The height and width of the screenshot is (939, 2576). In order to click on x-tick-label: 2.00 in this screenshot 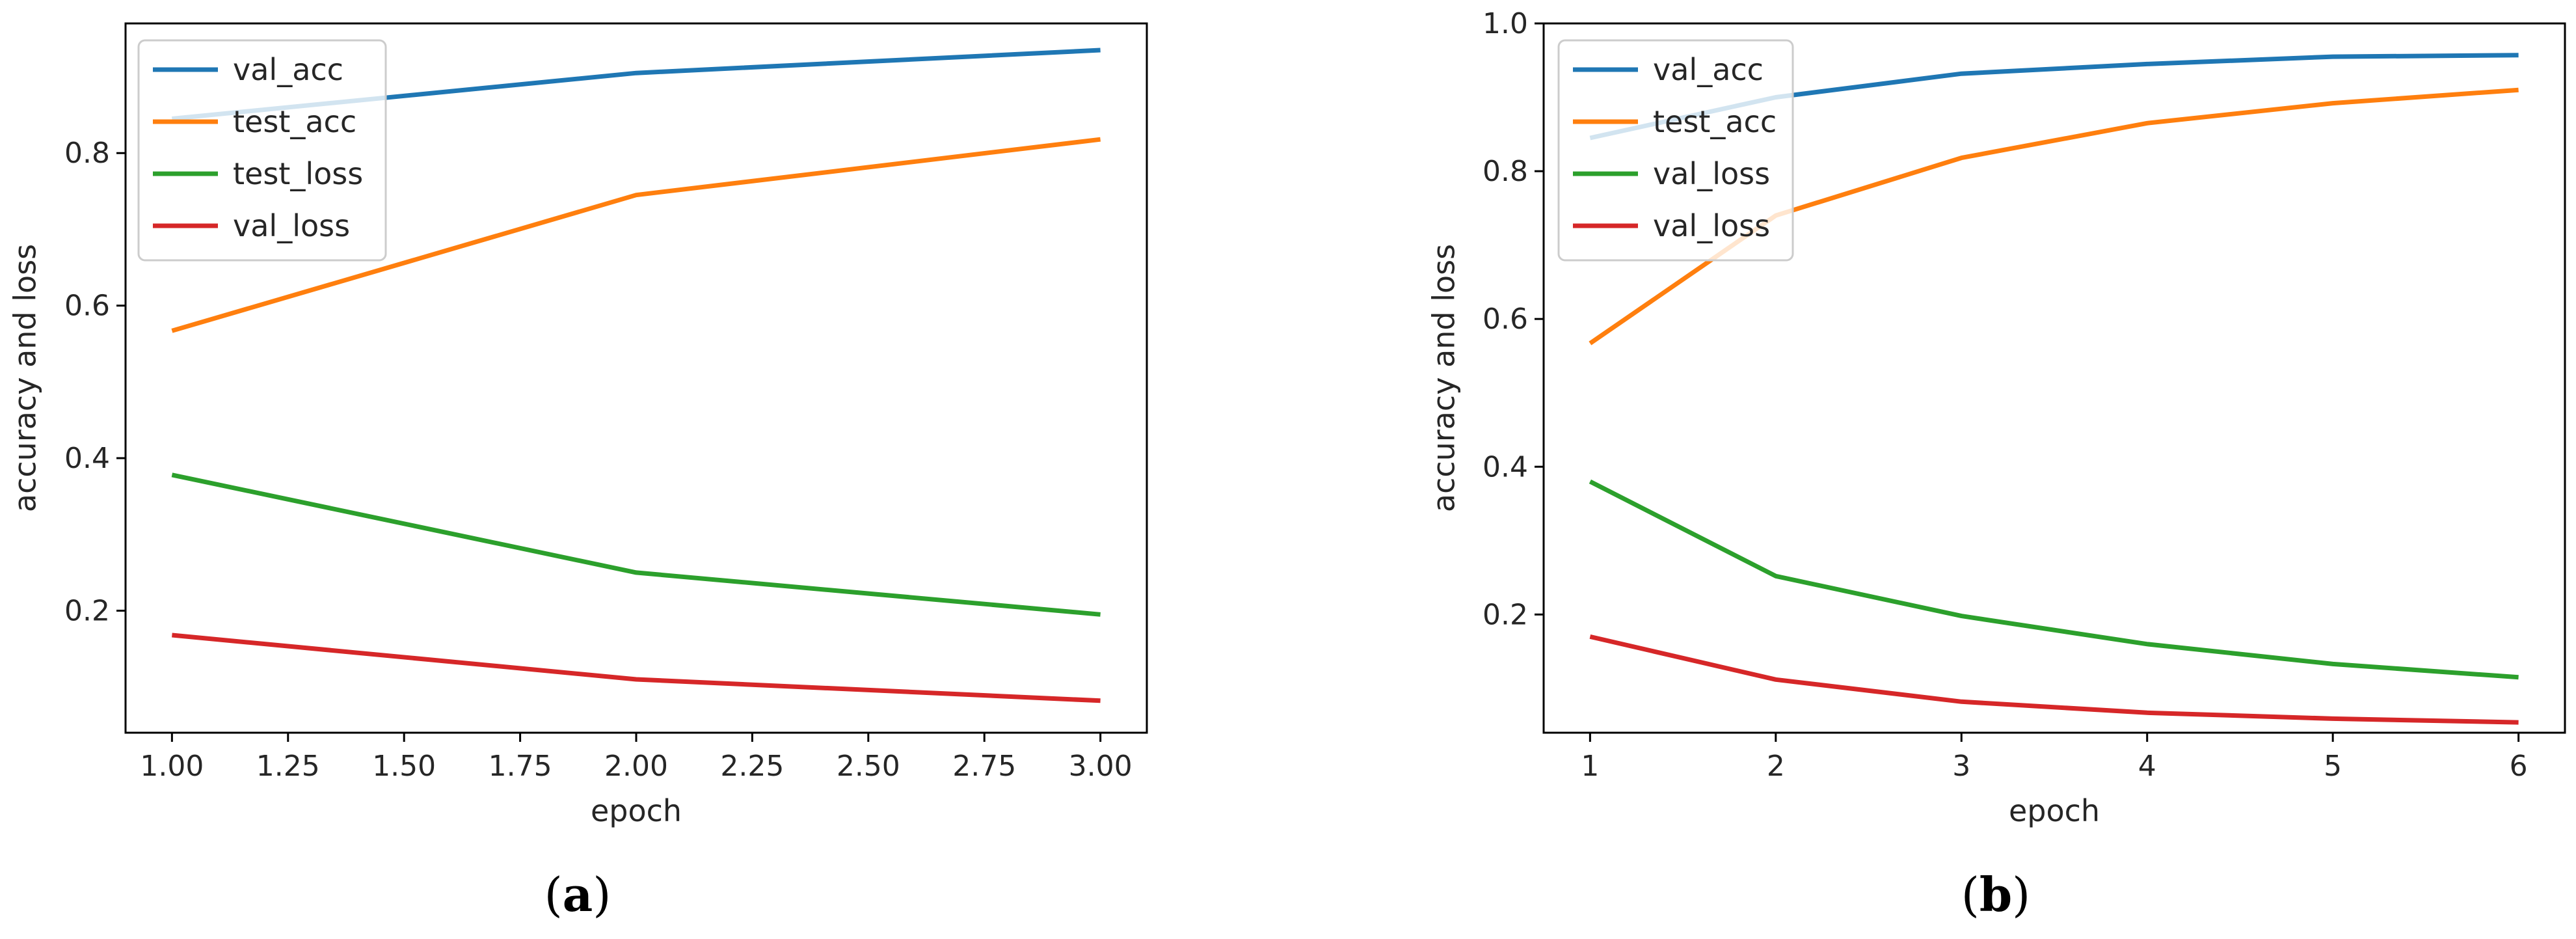, I will do `click(636, 767)`.